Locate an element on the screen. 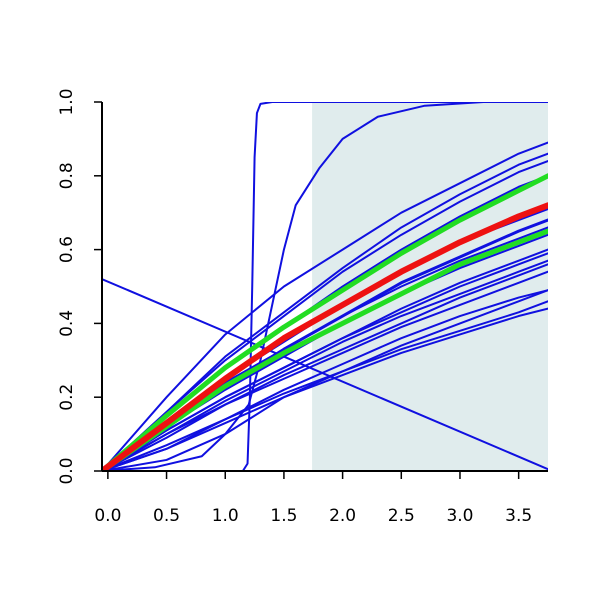 Image resolution: width=600 pixels, height=600 pixels. x-tick-label: 1.0 is located at coordinates (225, 516).